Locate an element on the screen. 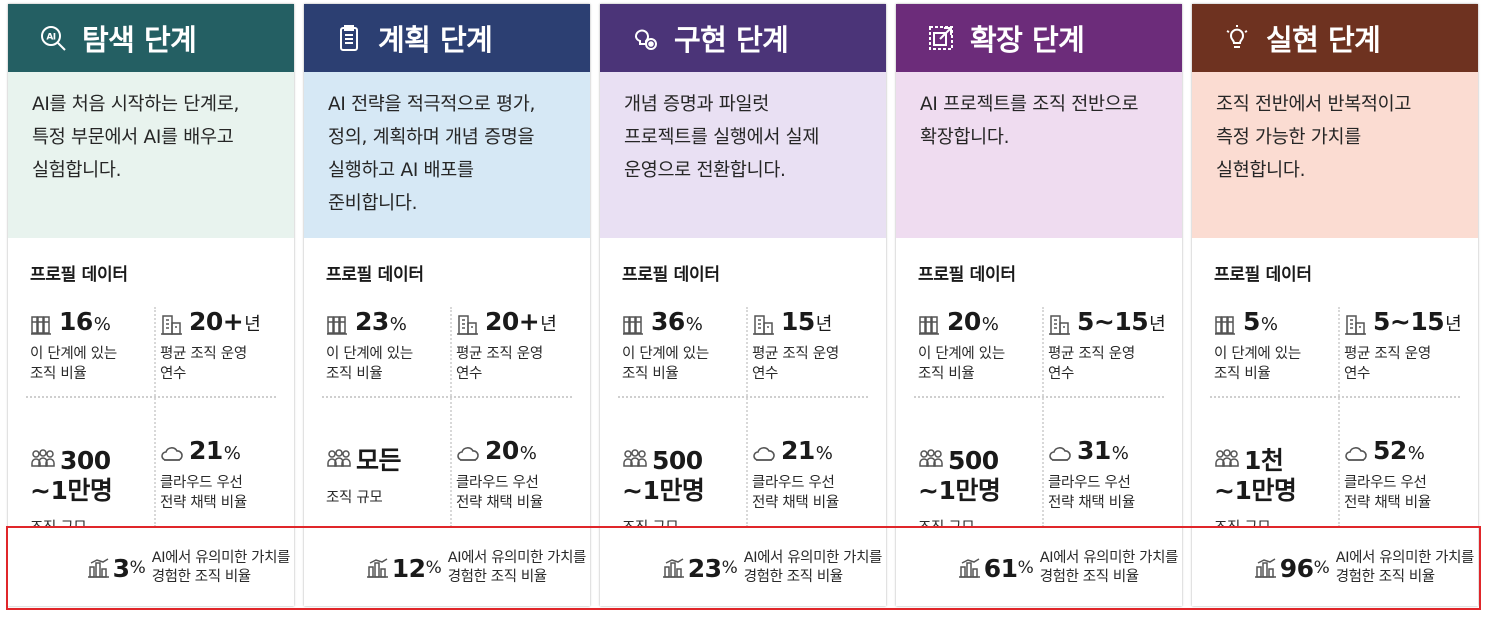 The height and width of the screenshot is (620, 1485). value-realized-stat: 12 % AI에서 유의미한 가치를 경험한 조직 비율 is located at coordinates (447, 566).